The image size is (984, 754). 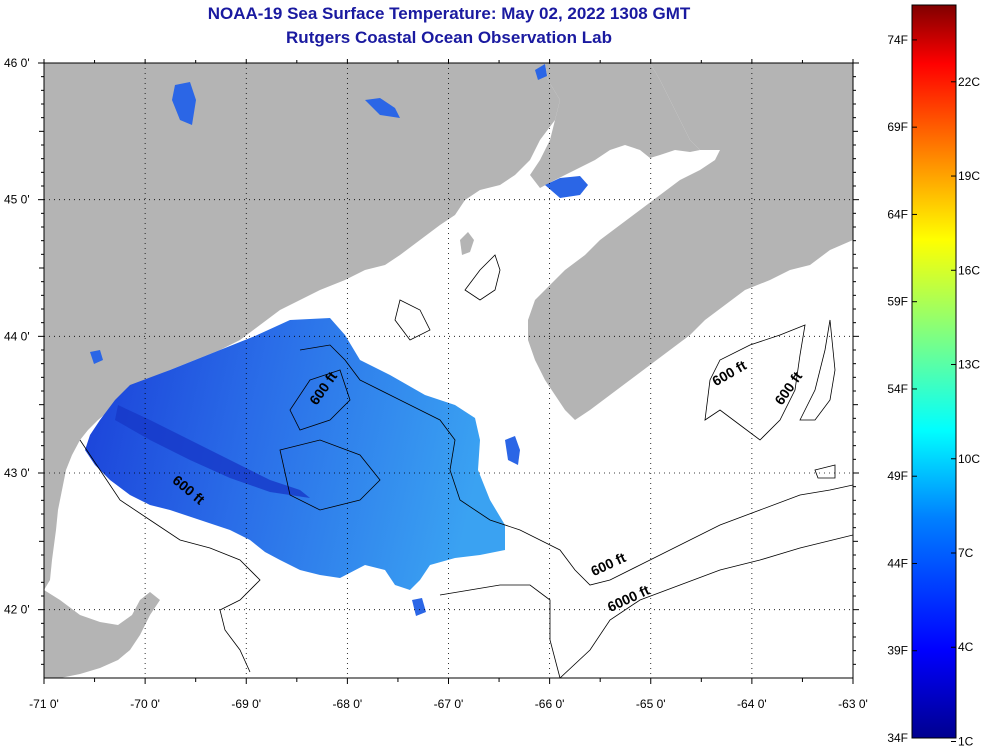 What do you see at coordinates (966, 647) in the screenshot?
I see `colorbar-c-label: 4C` at bounding box center [966, 647].